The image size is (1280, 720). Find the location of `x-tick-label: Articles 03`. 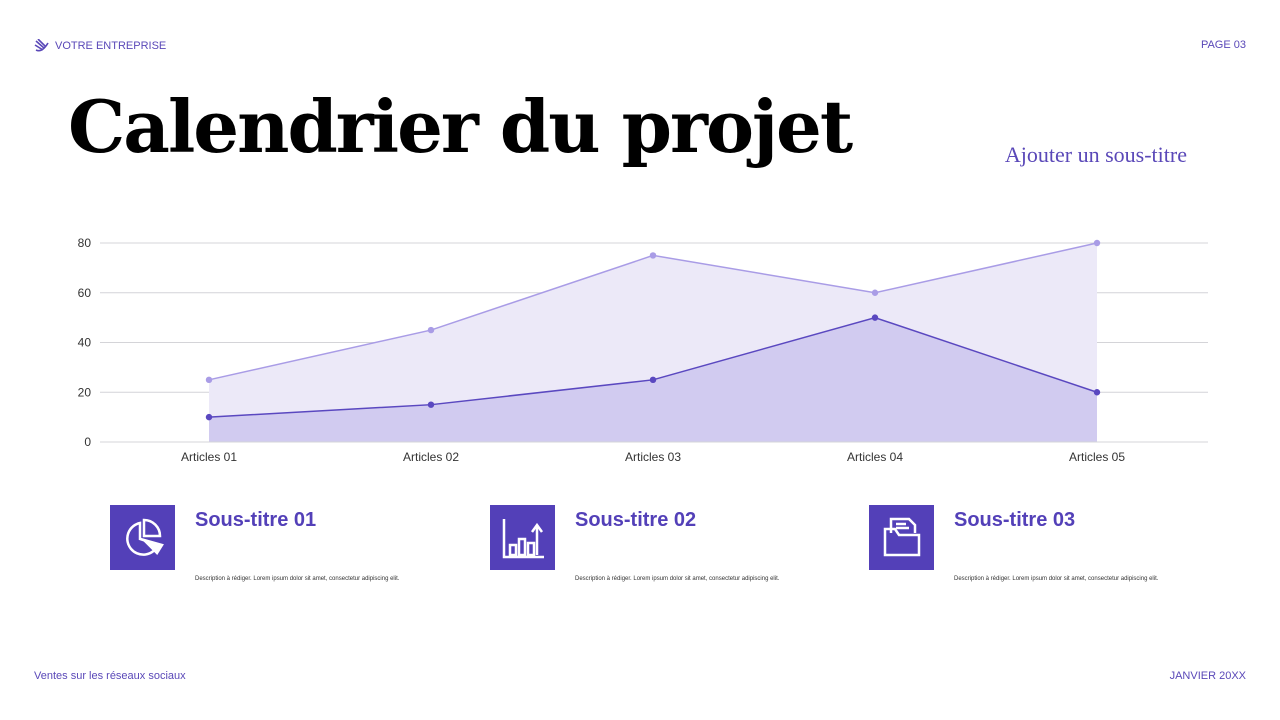

x-tick-label: Articles 03 is located at coordinates (653, 457).